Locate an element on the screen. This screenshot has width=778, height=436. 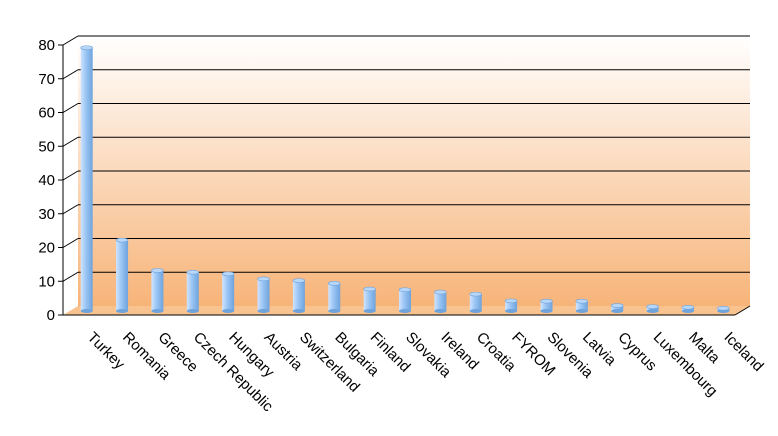
y-tick-label: 0 is located at coordinates (51, 315).